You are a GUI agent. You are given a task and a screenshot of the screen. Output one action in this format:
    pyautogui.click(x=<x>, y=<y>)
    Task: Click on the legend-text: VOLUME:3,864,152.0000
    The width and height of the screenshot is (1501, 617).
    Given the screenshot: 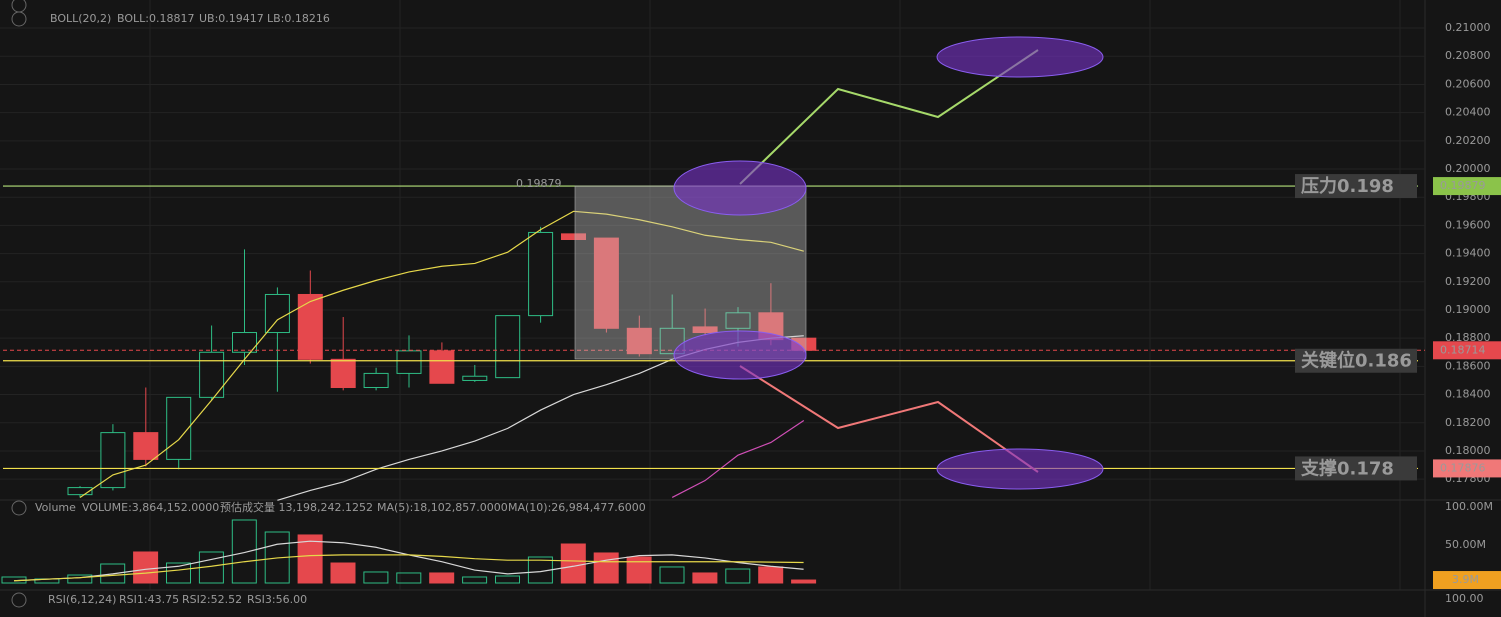 What is the action you would take?
    pyautogui.click(x=150, y=507)
    